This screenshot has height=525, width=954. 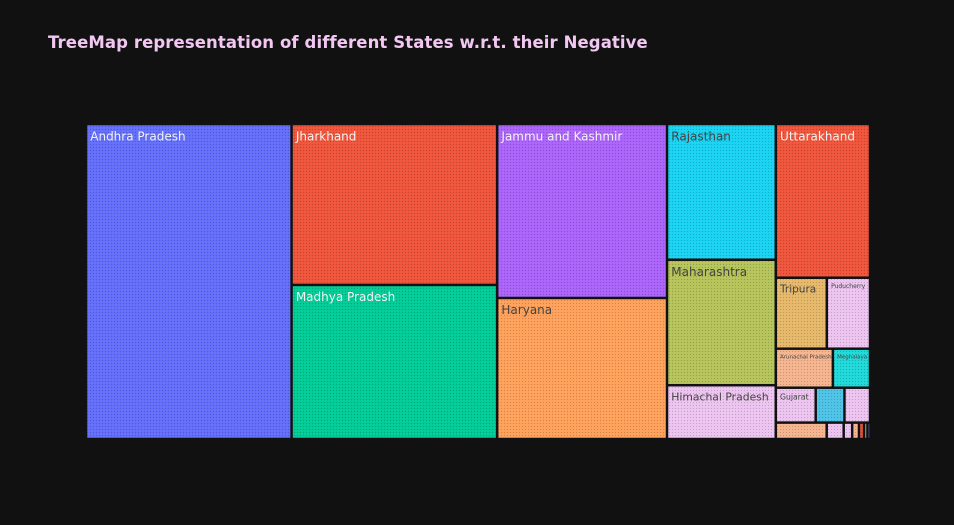 I want to click on tile-unlabeled-14-texture, so click(x=830, y=405).